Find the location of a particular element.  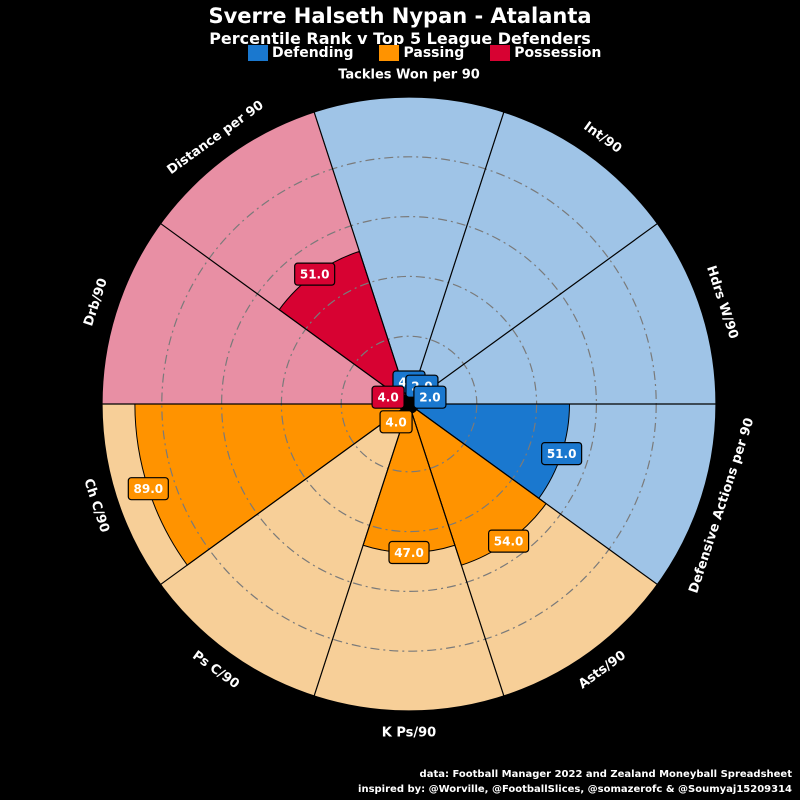

value-text-hdrs-w-90: 2.0 is located at coordinates (429, 398).